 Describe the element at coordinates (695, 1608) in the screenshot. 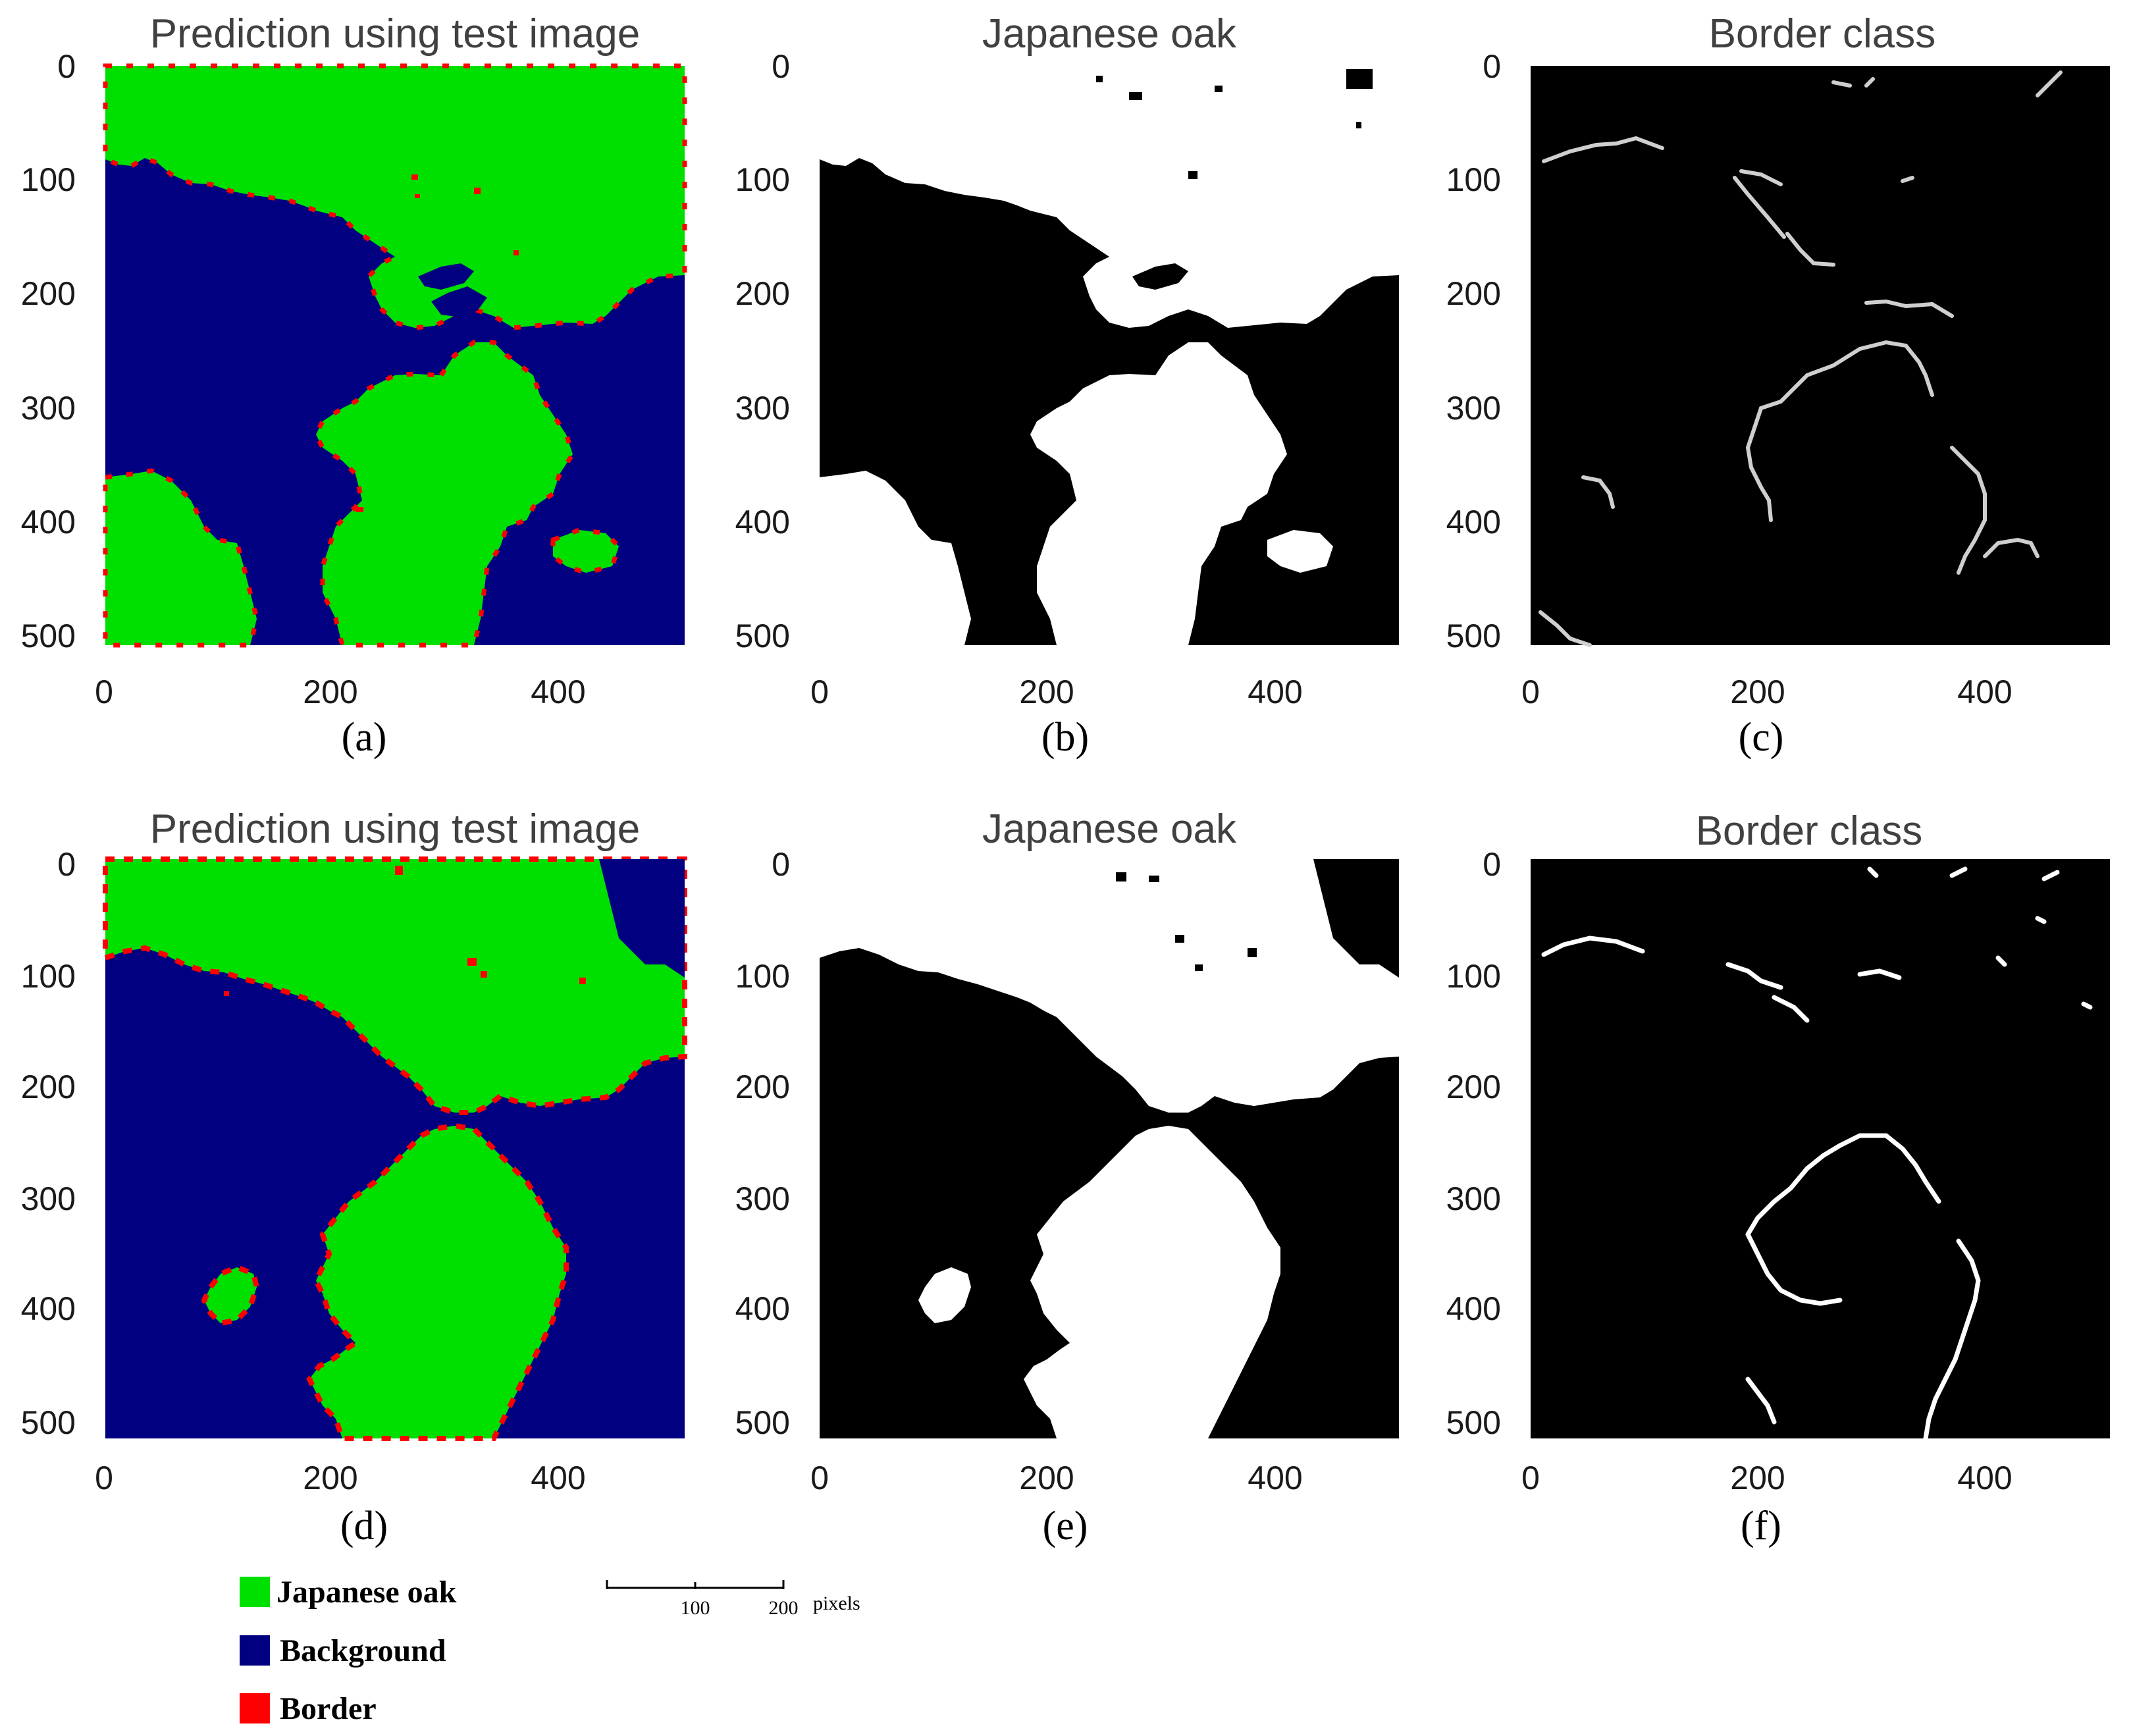

I see `scale-tick-100: 100` at that location.